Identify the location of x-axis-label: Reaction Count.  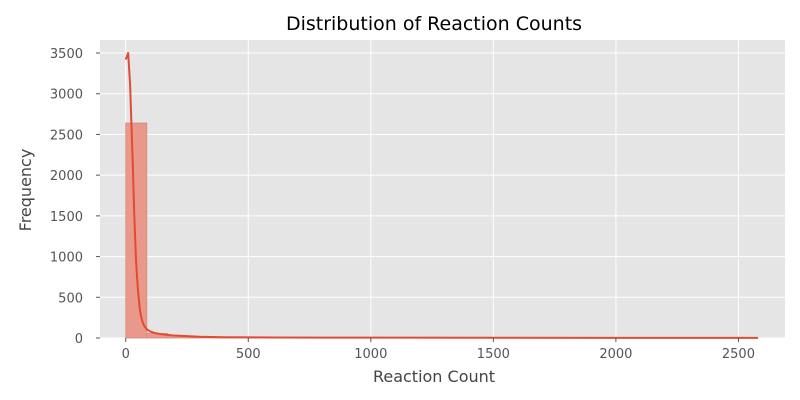
(434, 376).